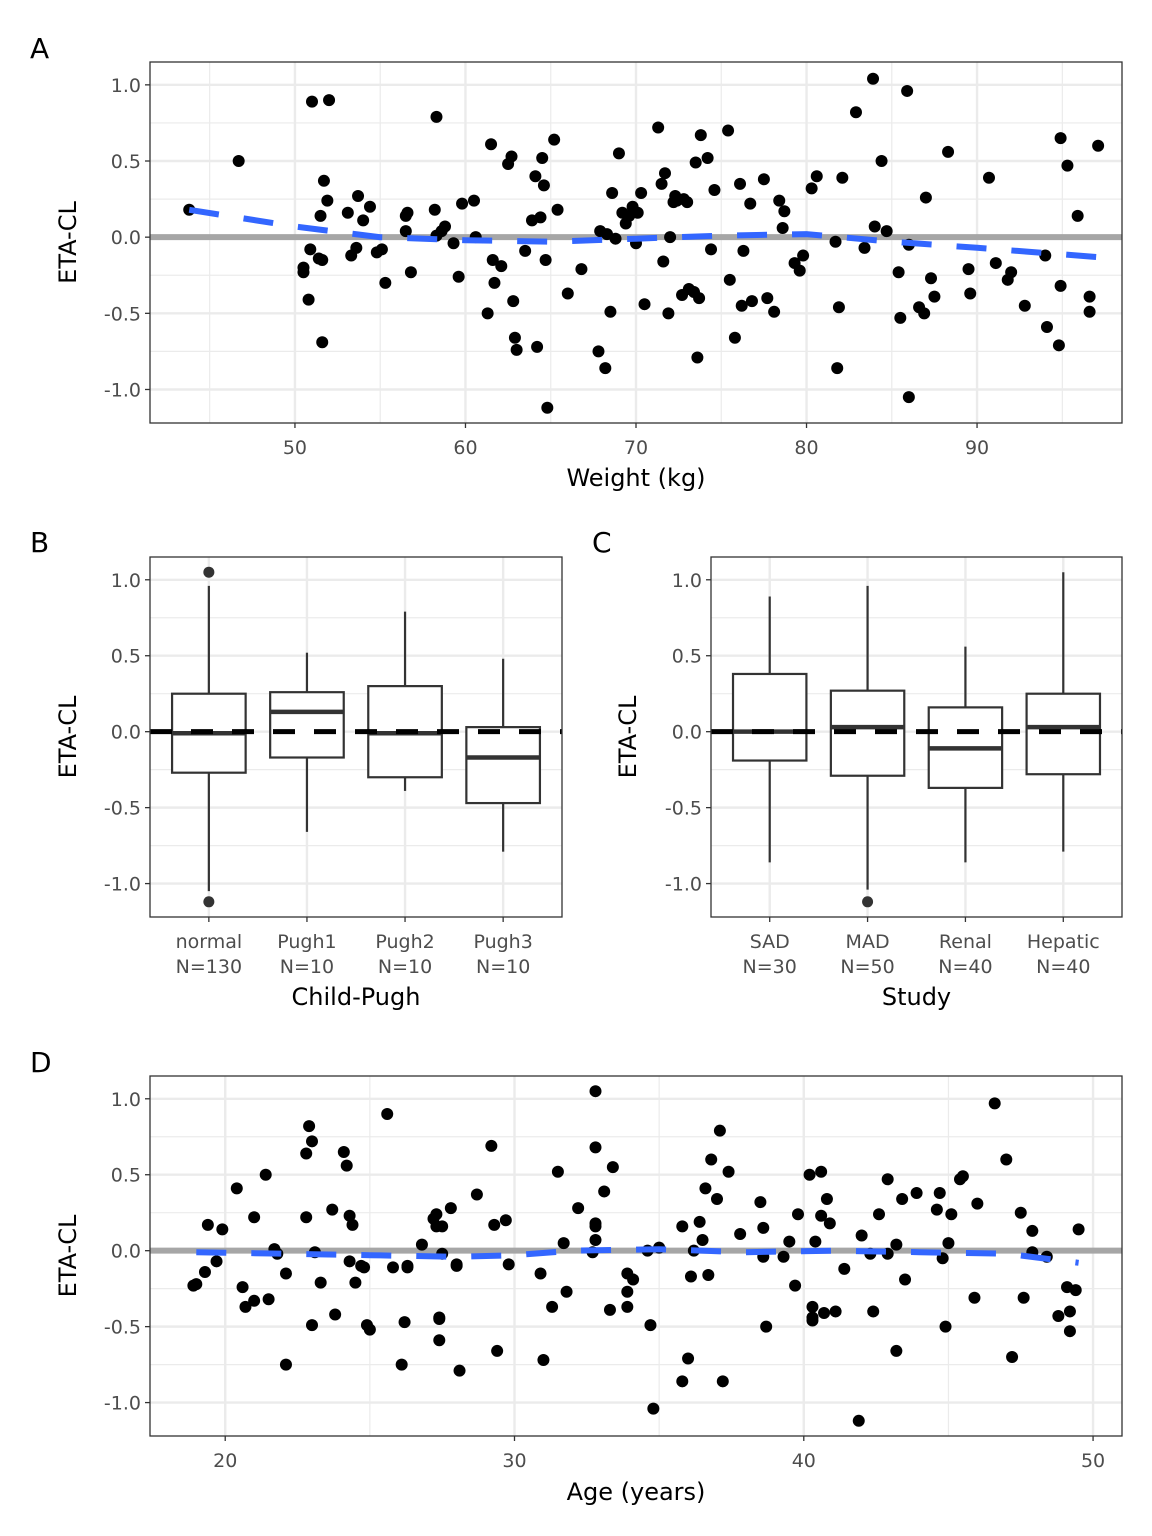 This screenshot has height=1536, width=1152. What do you see at coordinates (68, 1255) in the screenshot?
I see `y-axis-title: ETA-CL` at bounding box center [68, 1255].